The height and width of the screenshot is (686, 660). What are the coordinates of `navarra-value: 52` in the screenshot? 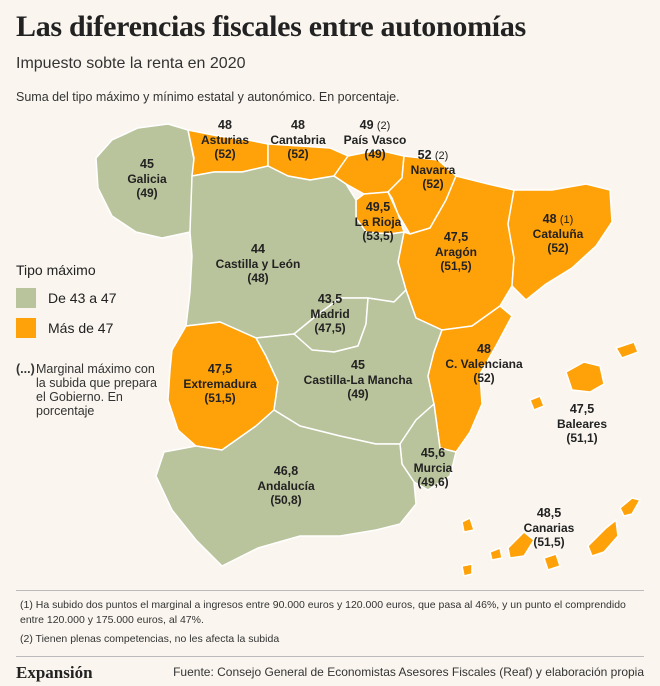 It's located at (424, 155).